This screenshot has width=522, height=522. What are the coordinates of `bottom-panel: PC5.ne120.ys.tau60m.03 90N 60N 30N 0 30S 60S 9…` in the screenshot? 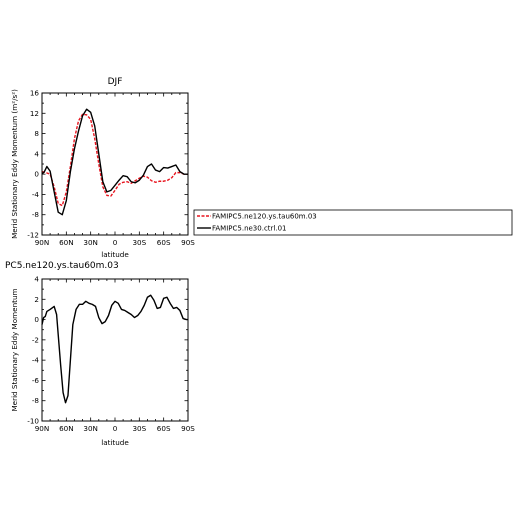 It's located at (100, 354).